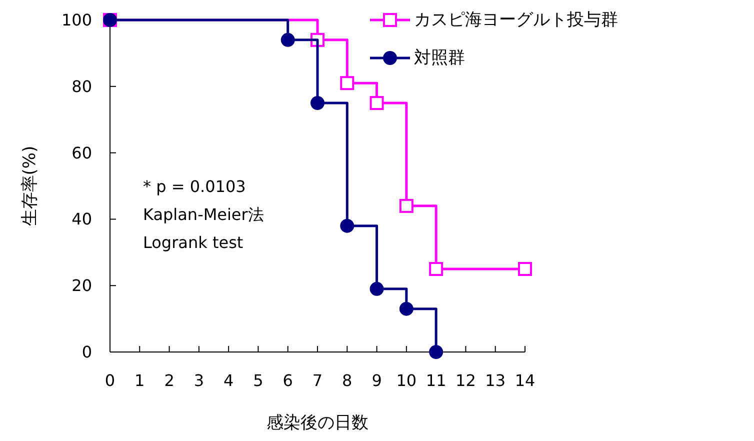 This screenshot has width=754, height=441. What do you see at coordinates (439, 58) in the screenshot?
I see `legend-label: 対照群` at bounding box center [439, 58].